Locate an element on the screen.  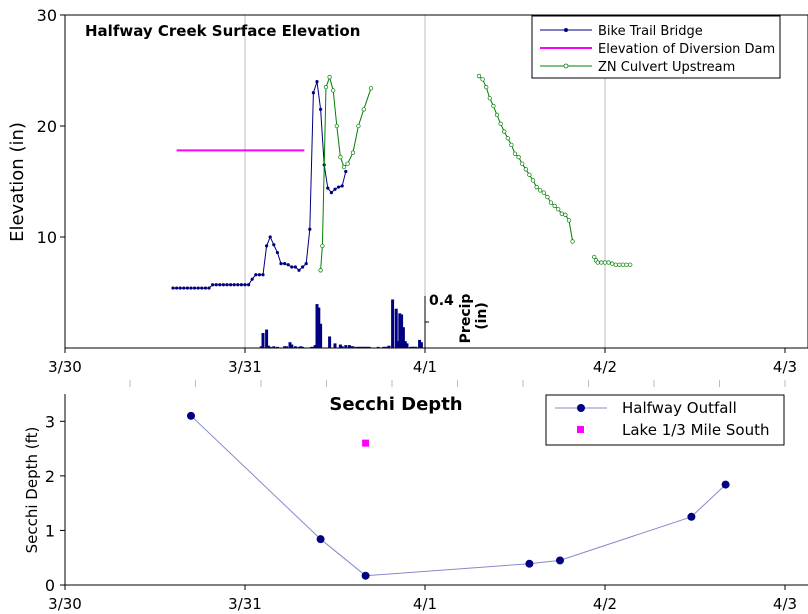
elevation-y-axis-label: Elevation (in) is located at coordinates (17, 182).